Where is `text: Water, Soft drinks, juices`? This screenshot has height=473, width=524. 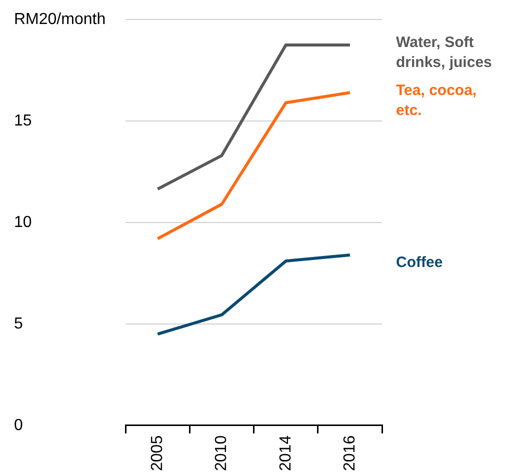
text: Water, Soft drinks, juices is located at coordinates (444, 53).